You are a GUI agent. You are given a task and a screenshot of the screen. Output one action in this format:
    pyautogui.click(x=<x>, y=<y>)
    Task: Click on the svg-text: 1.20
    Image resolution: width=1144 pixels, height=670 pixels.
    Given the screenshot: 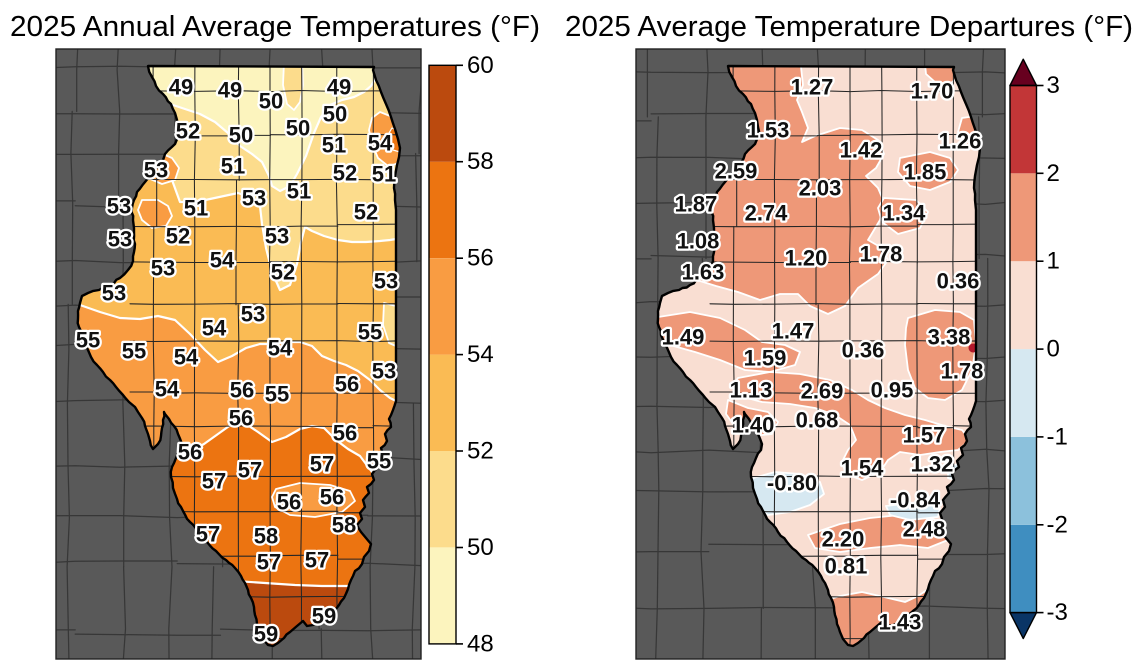 What is the action you would take?
    pyautogui.click(x=806, y=258)
    